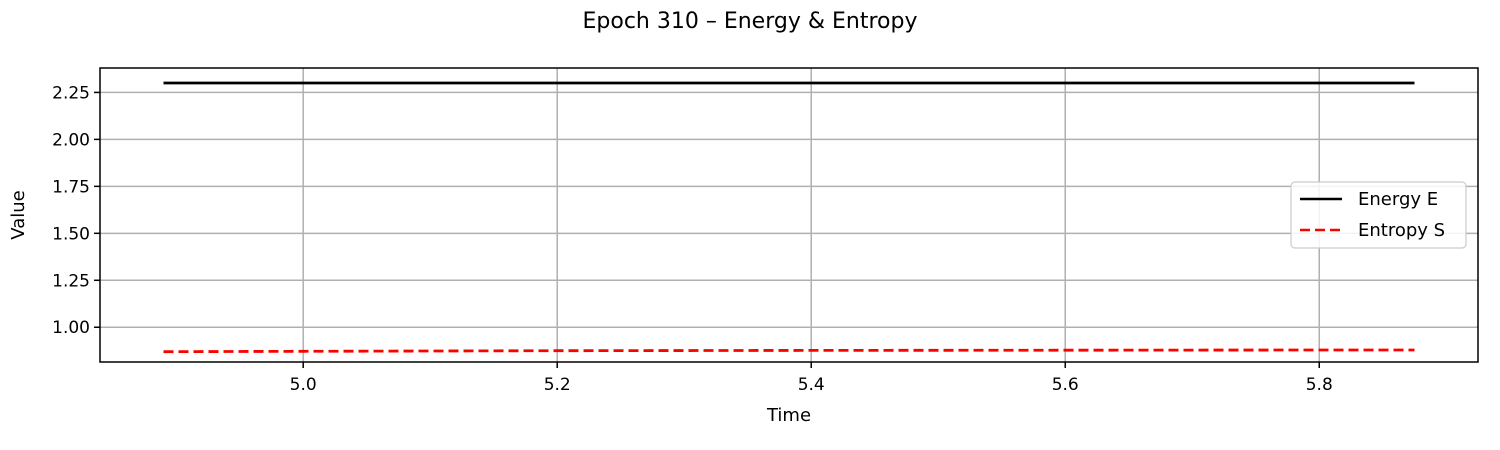 Image resolution: width=1500 pixels, height=450 pixels. Describe the element at coordinates (71, 281) in the screenshot. I see `y-tick-label: 1.25` at that location.